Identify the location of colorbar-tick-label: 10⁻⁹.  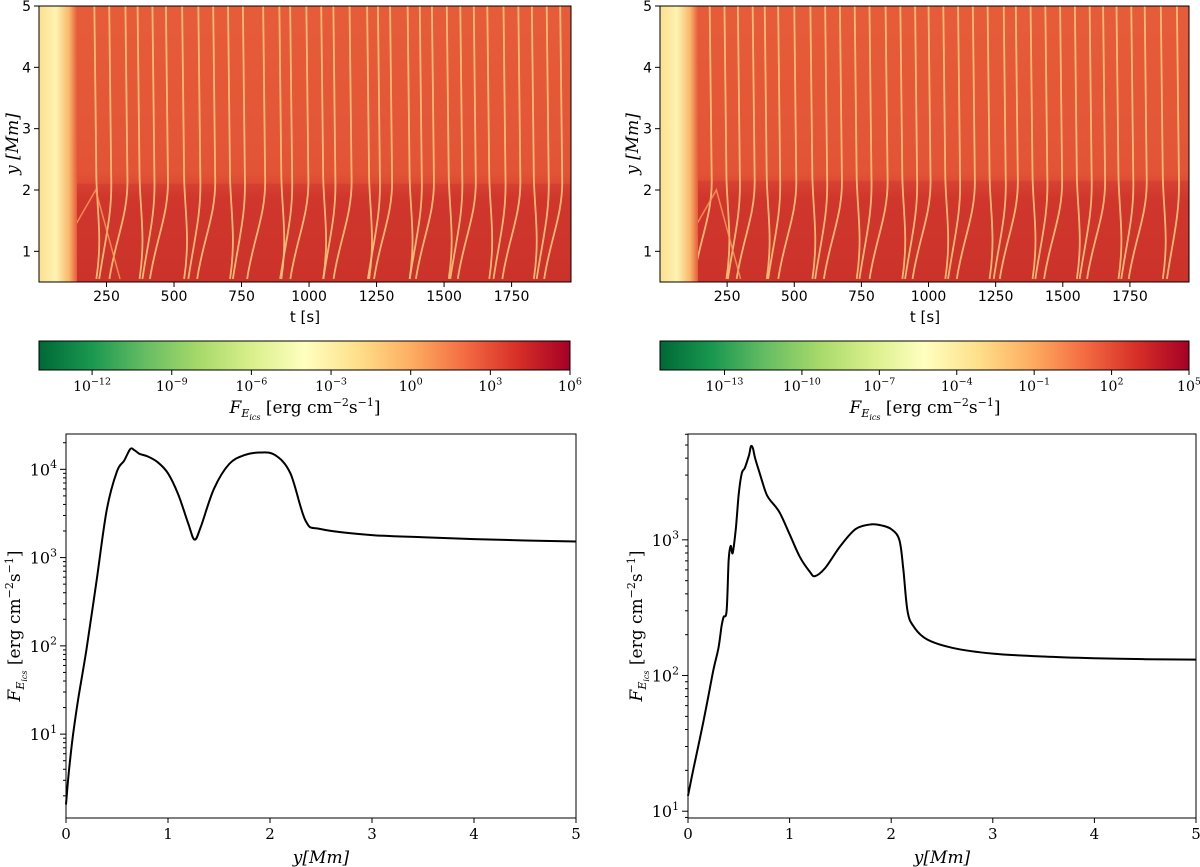
(172, 386).